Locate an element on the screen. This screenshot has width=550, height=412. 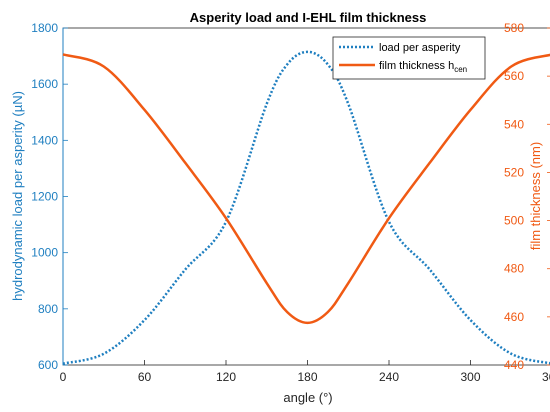
y-right-tick-label-5: 540 is located at coordinates (514, 124).